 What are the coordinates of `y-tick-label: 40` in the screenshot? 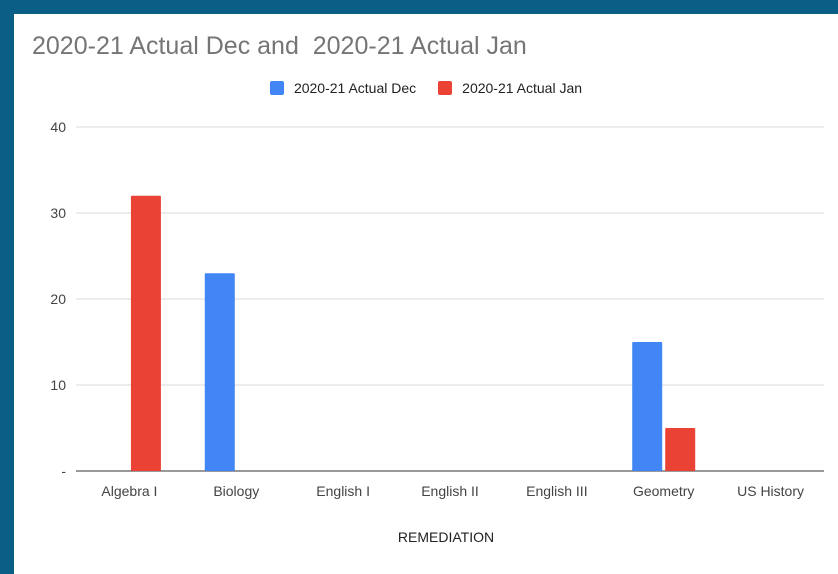 It's located at (58, 127).